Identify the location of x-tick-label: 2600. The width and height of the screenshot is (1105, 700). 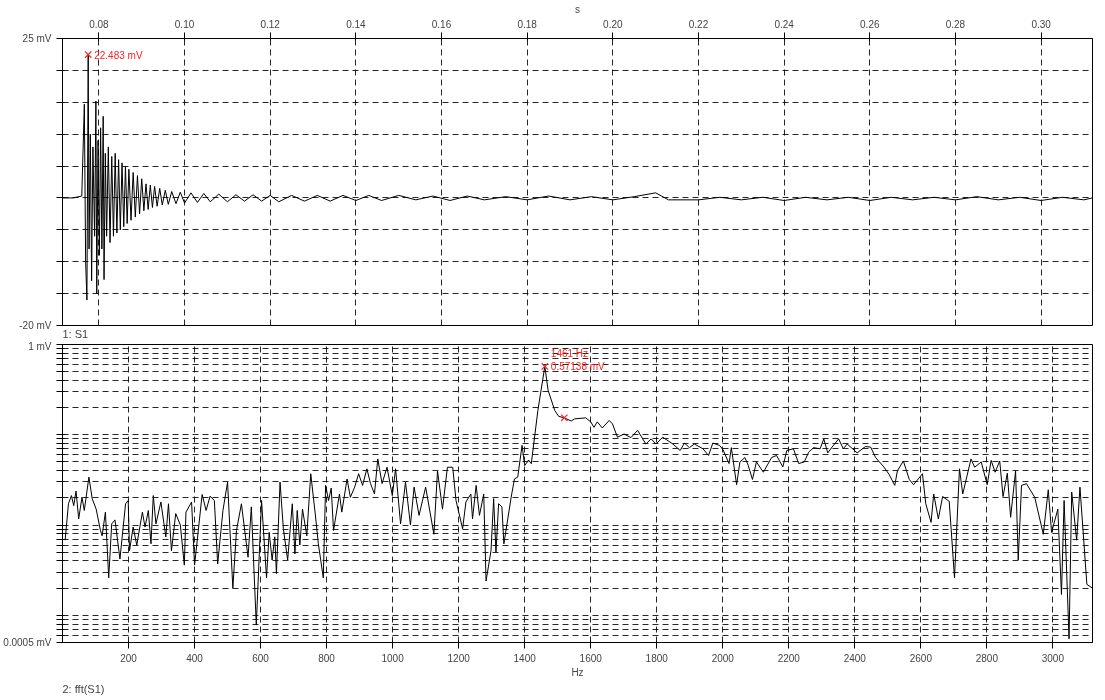
(921, 658).